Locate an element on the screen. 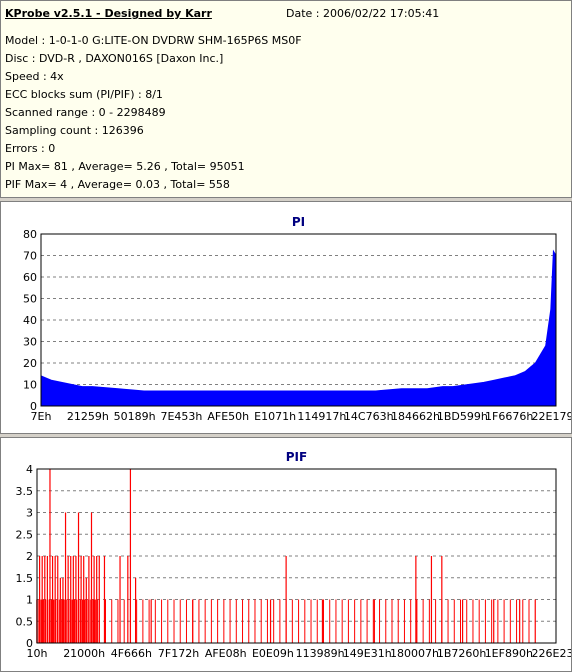 This screenshot has width=572, height=672. range-line: Scanned range : 0 - 2298489 is located at coordinates (85, 112).